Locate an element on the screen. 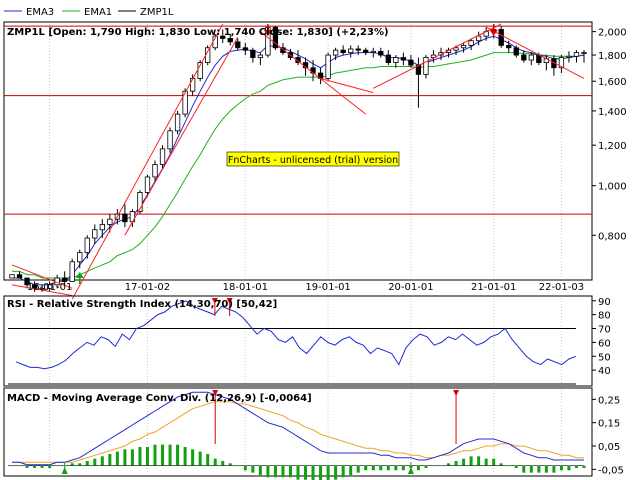 The height and width of the screenshot is (480, 640). rsi-y-tick-label: 70 is located at coordinates (604, 330).